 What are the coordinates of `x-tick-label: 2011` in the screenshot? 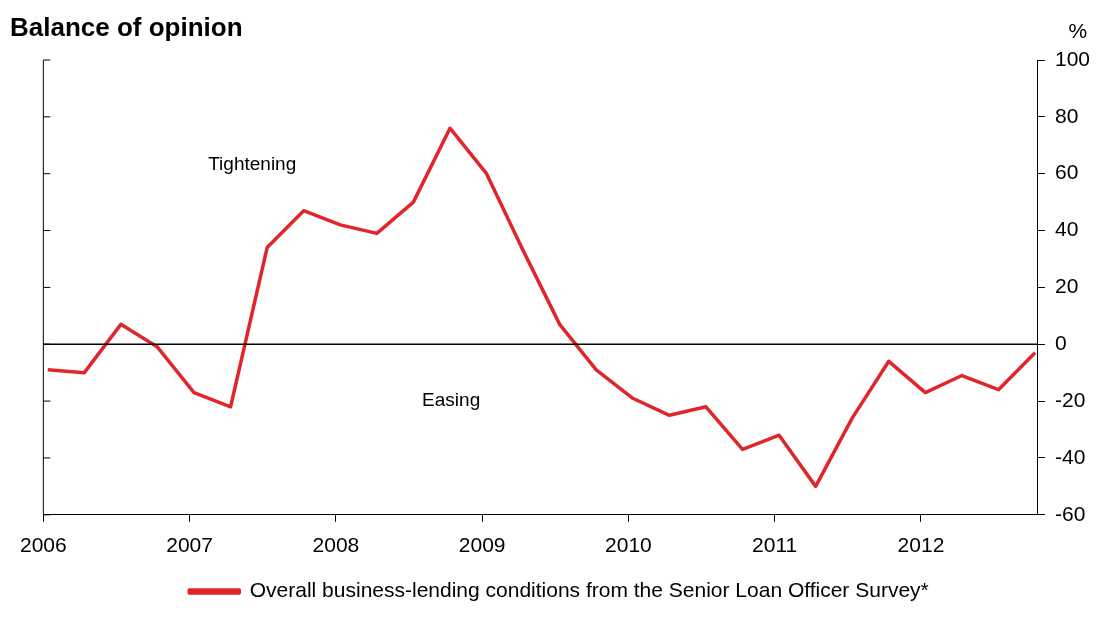 It's located at (775, 545).